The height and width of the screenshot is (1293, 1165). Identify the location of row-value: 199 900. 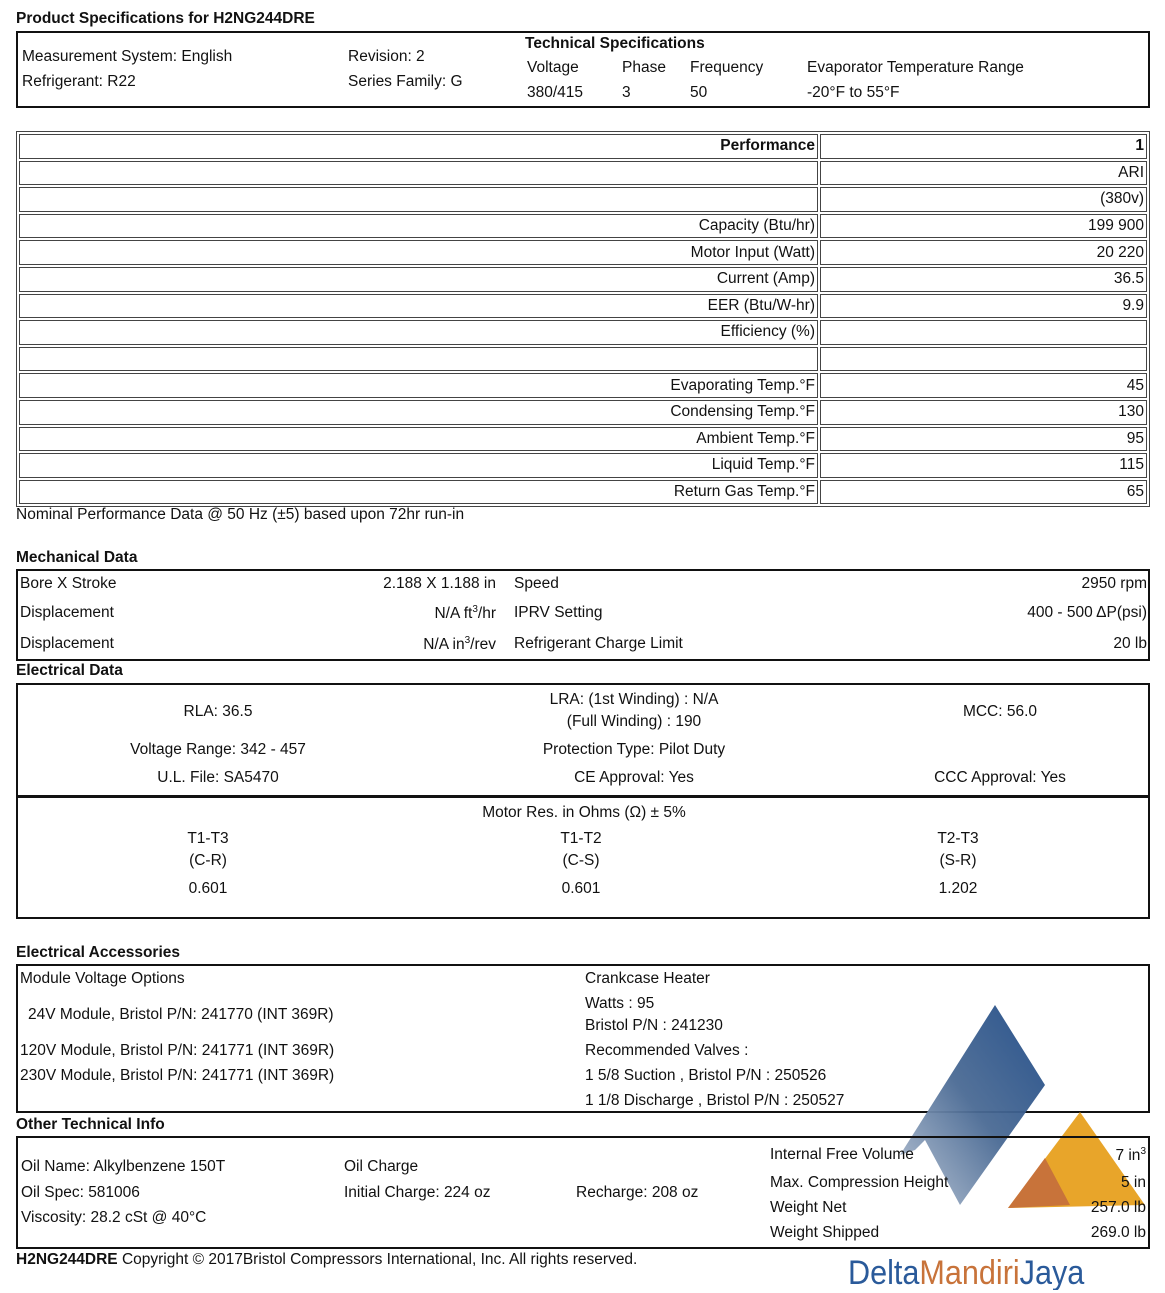
(983, 226).